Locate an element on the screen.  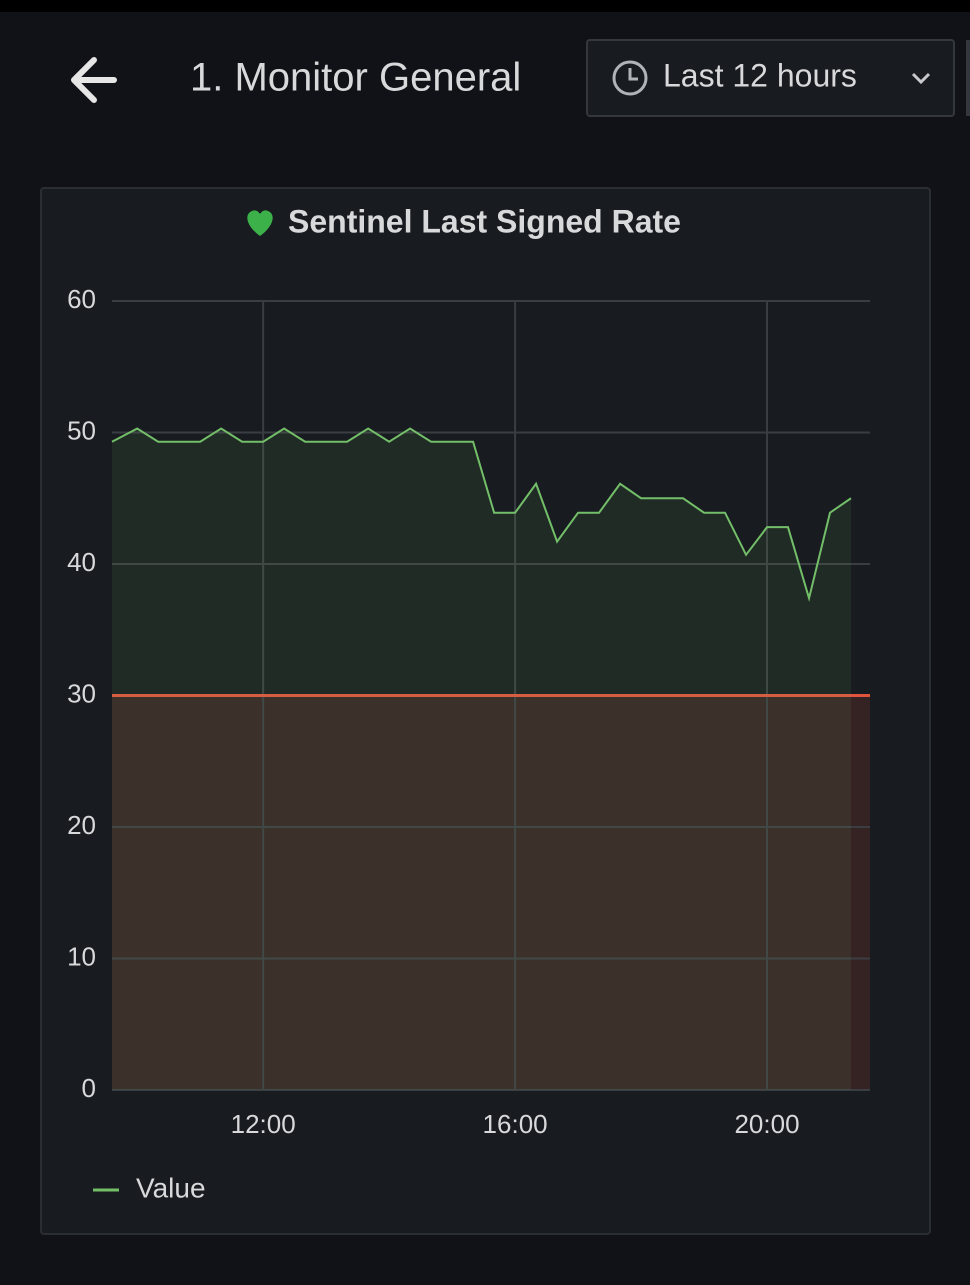
y-tick-label: 60 is located at coordinates (81, 299).